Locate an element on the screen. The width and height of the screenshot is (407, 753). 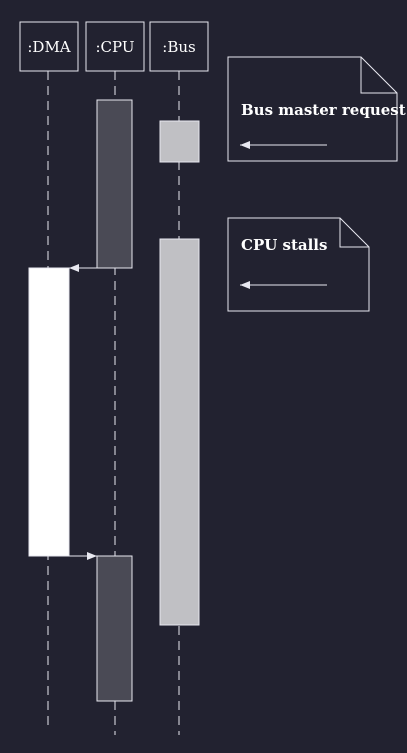
lifeline-bus-head: :Bus is located at coordinates (179, 46).